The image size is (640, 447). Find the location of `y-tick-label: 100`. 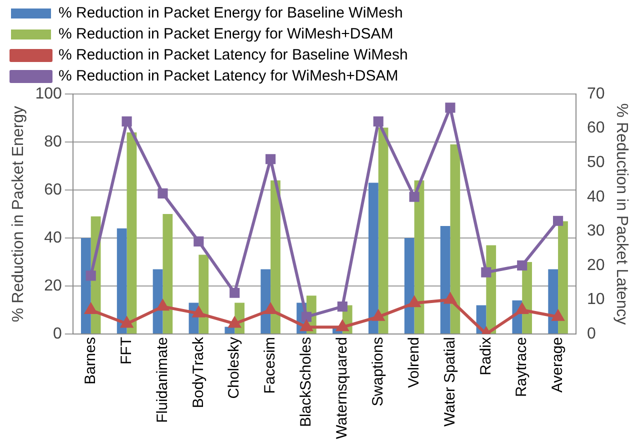

y-tick-label: 100 is located at coordinates (48, 93).